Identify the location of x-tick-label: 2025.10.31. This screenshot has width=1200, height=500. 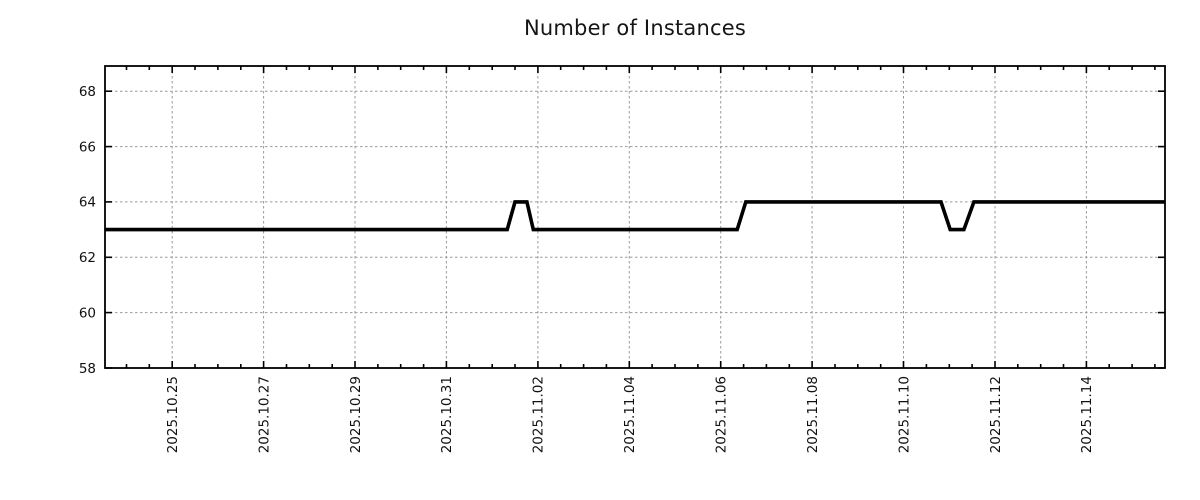
(447, 414).